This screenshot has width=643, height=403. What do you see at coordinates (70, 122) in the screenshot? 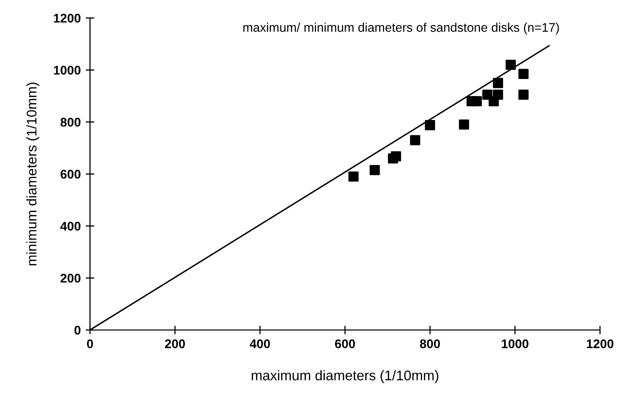
I see `y-tick-label: 800` at bounding box center [70, 122].